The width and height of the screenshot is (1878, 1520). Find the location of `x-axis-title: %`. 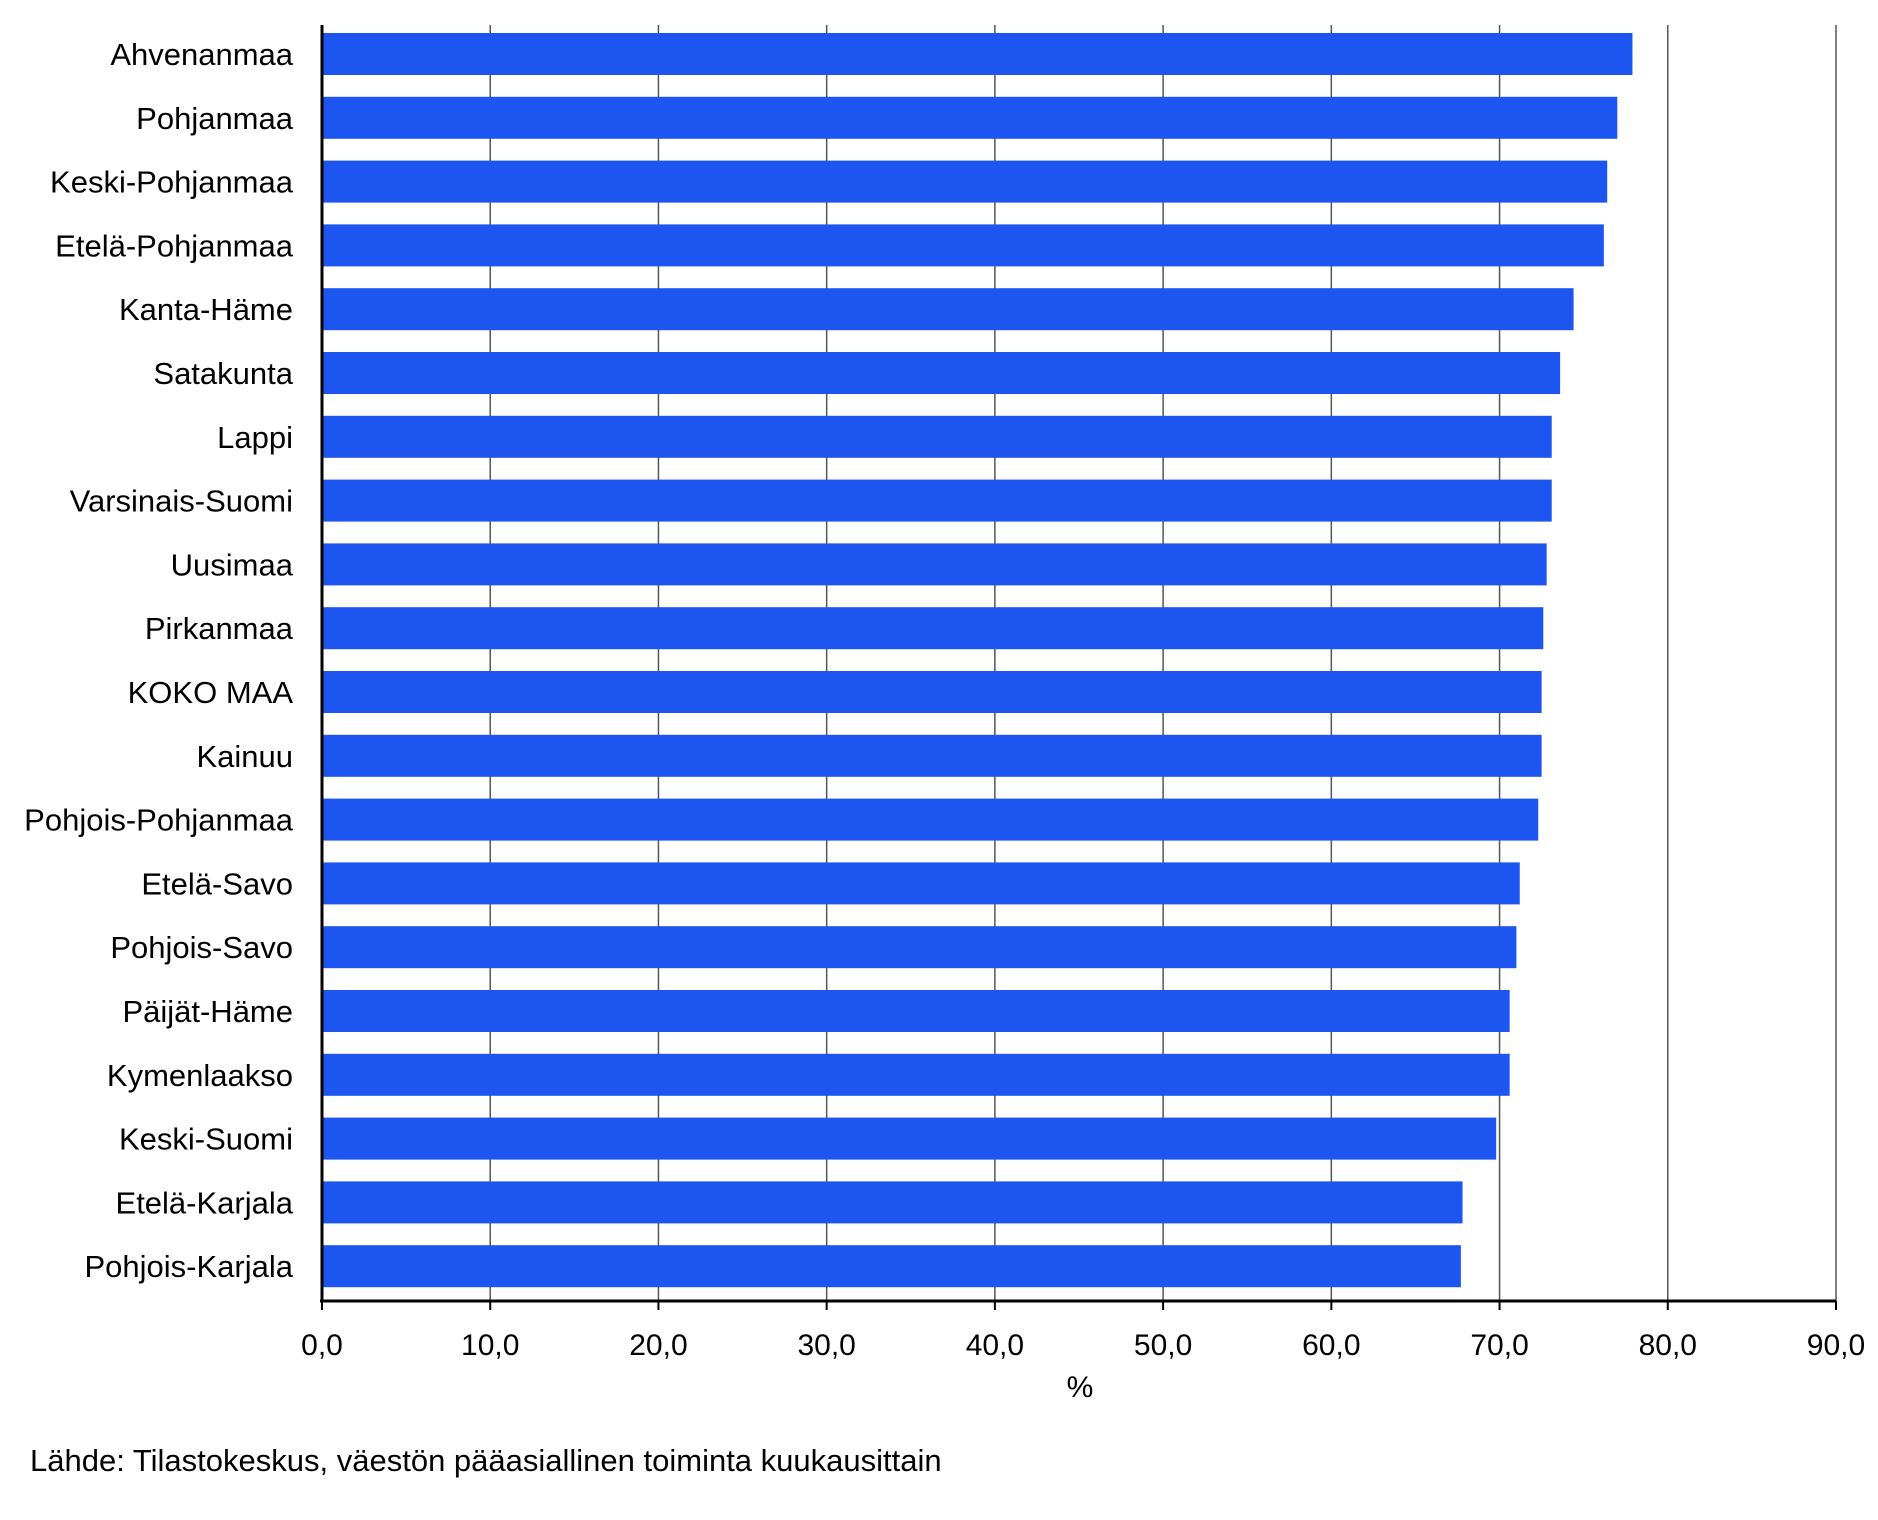

x-axis-title: % is located at coordinates (1080, 1387).